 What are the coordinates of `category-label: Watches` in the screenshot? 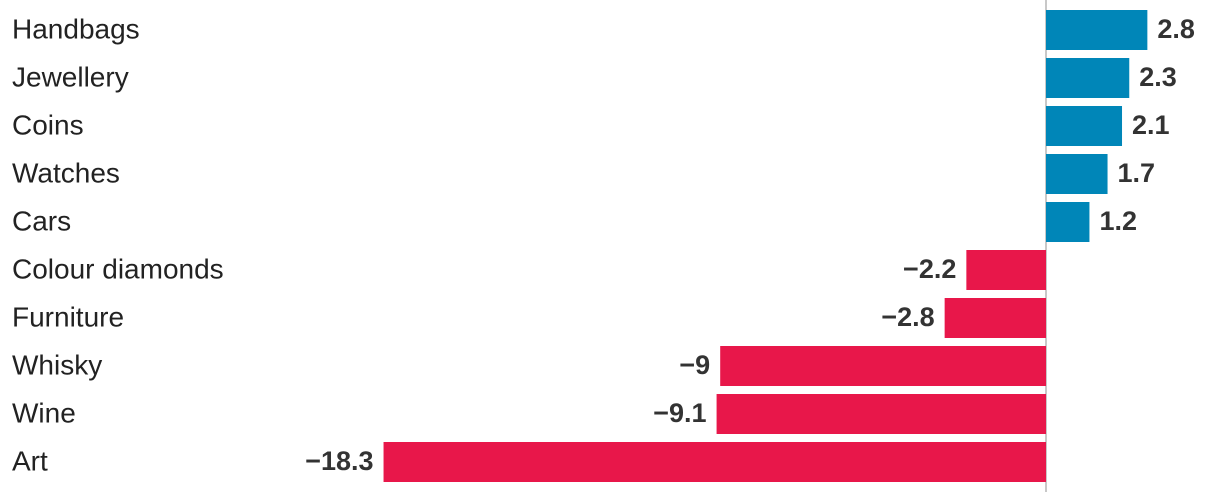 It's located at (66, 172).